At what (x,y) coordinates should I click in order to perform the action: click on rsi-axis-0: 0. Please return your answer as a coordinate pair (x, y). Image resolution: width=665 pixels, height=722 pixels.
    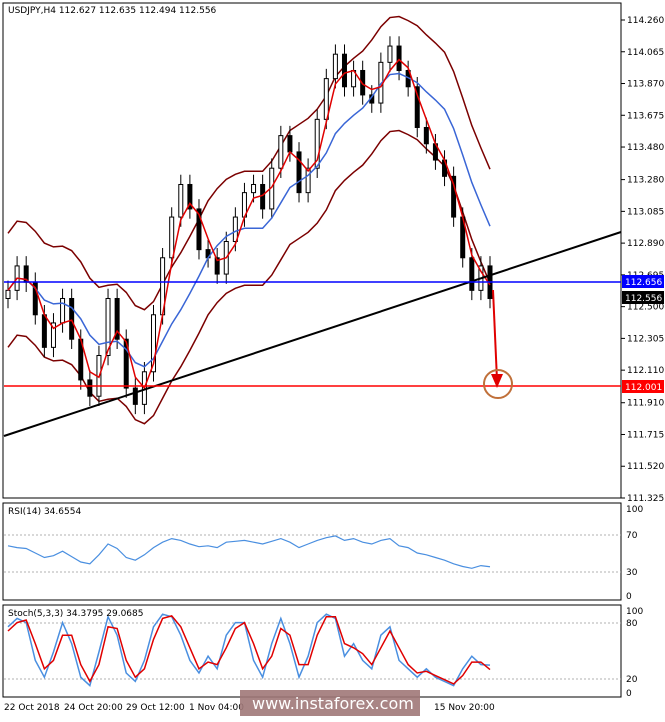
    Looking at the image, I should click on (629, 597).